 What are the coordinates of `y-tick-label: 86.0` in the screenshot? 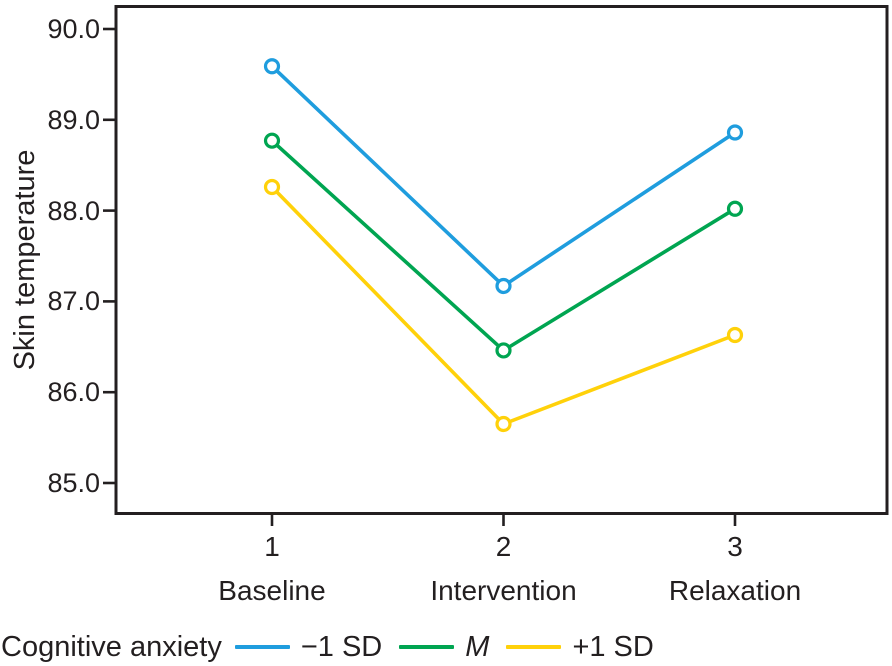 It's located at (73, 392).